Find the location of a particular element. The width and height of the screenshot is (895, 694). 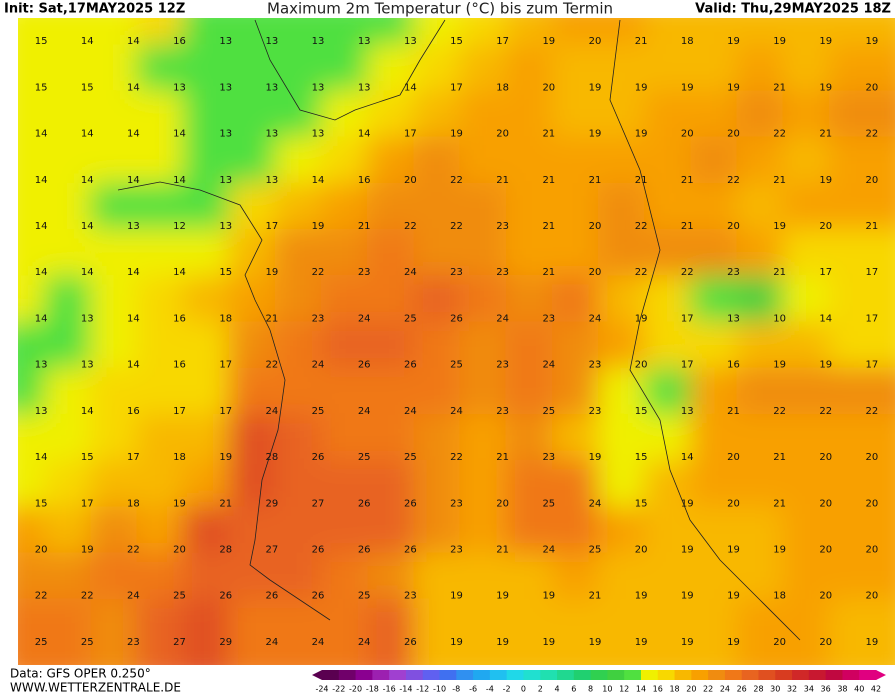

temperature-value: 15 is located at coordinates (41, 41).